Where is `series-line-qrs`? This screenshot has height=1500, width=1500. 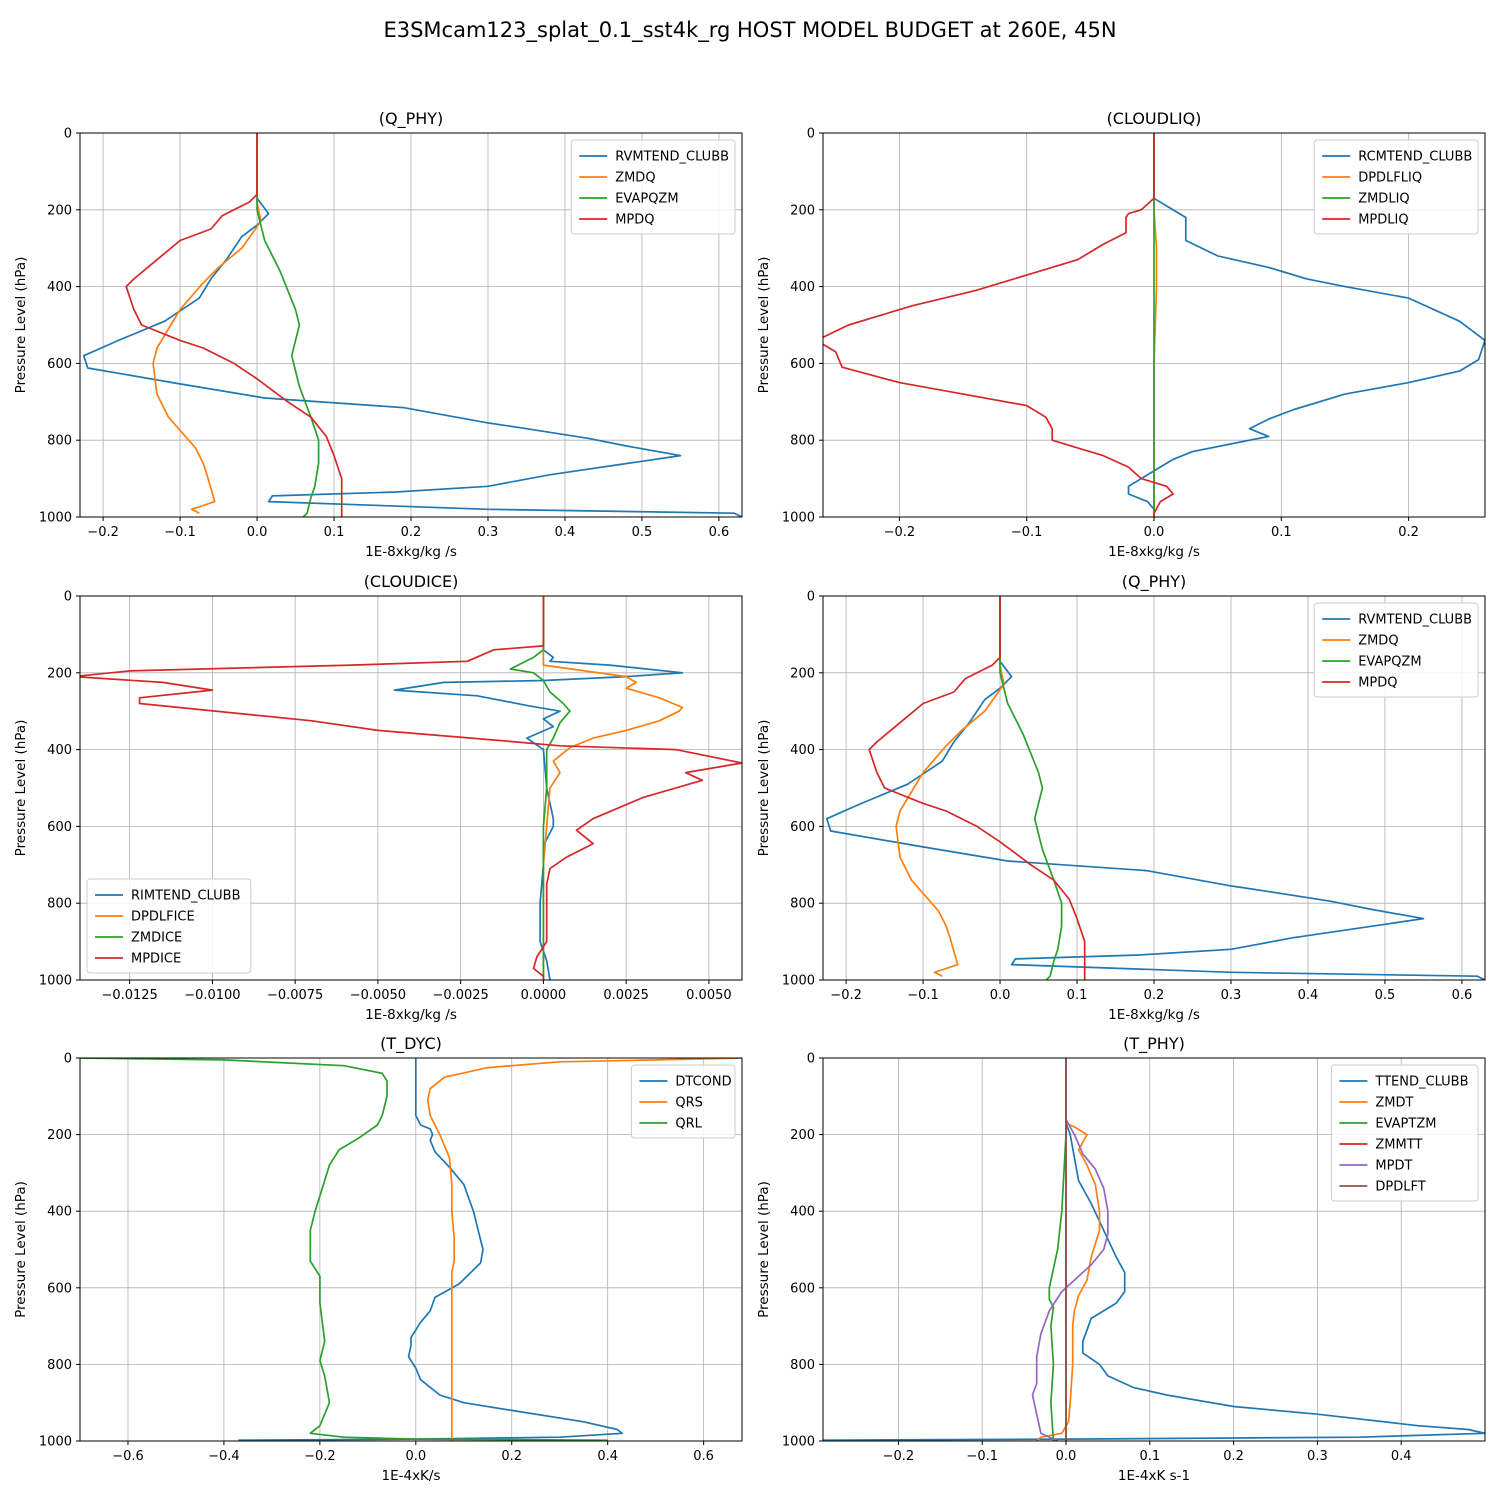
series-line-qrs is located at coordinates (584, 1249).